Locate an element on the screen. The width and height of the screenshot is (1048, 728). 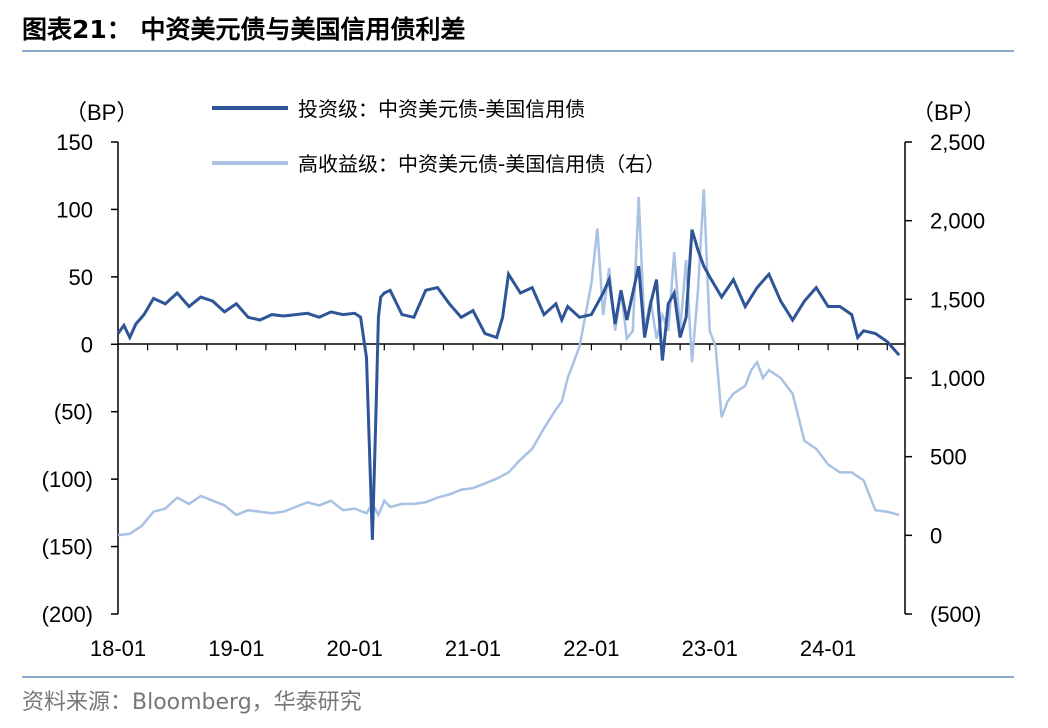
right-tick-label: 1,000 is located at coordinates (957, 378).